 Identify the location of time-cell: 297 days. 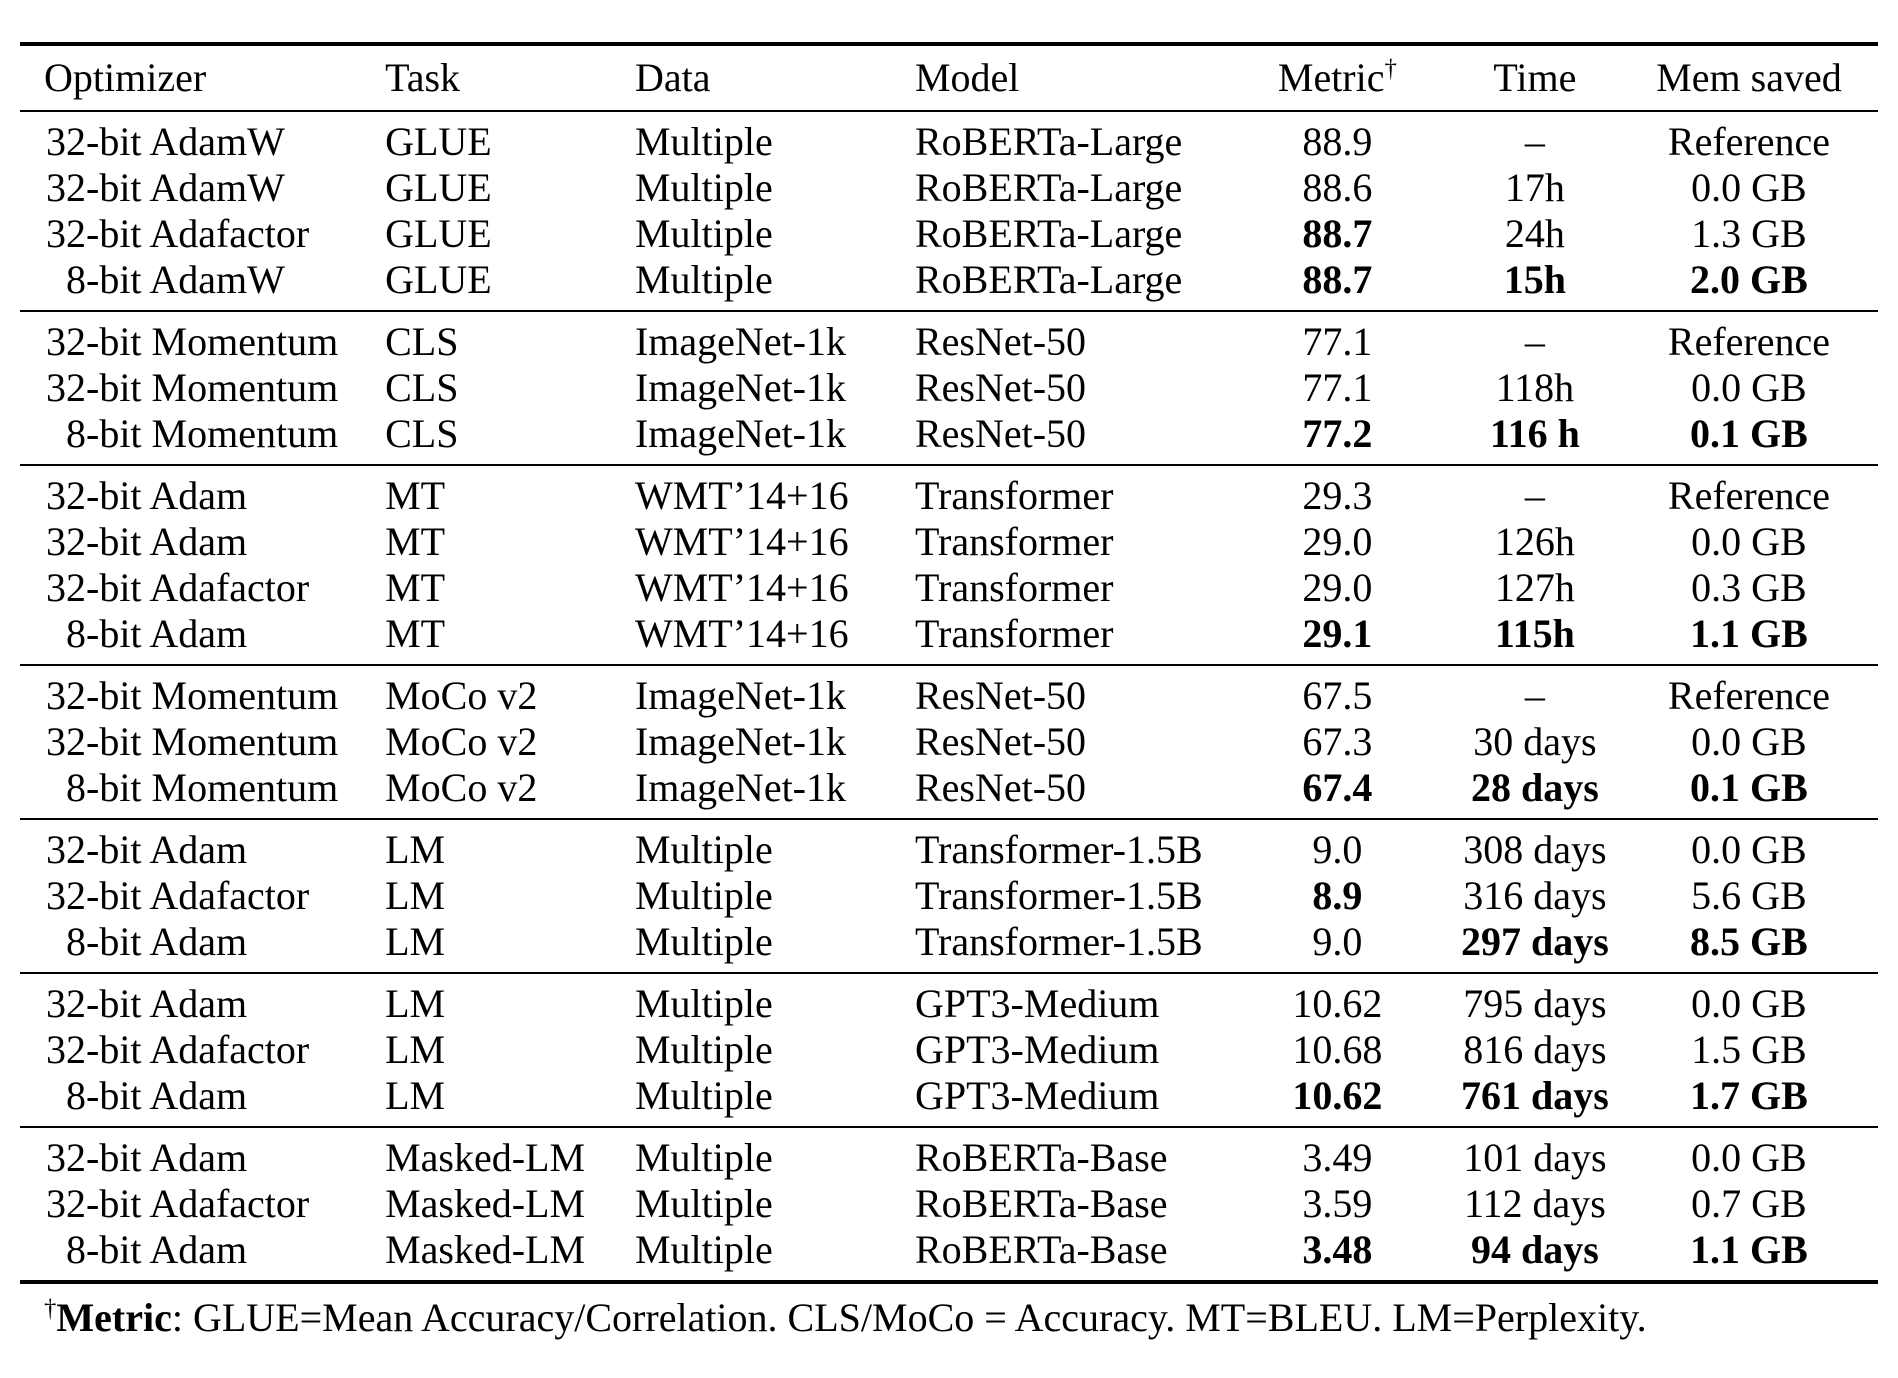
(1534, 941).